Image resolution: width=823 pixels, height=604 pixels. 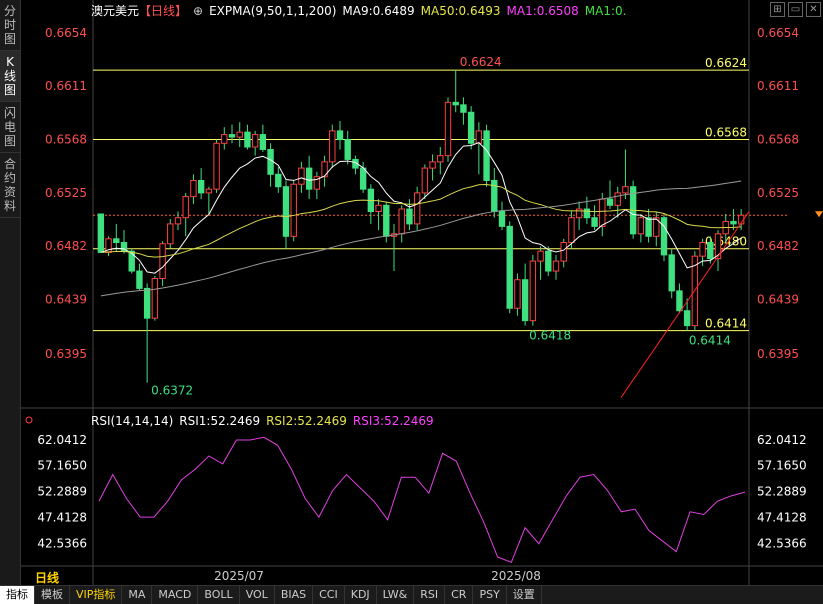 I want to click on side-tab-3: 合约资料, so click(x=10, y=185).